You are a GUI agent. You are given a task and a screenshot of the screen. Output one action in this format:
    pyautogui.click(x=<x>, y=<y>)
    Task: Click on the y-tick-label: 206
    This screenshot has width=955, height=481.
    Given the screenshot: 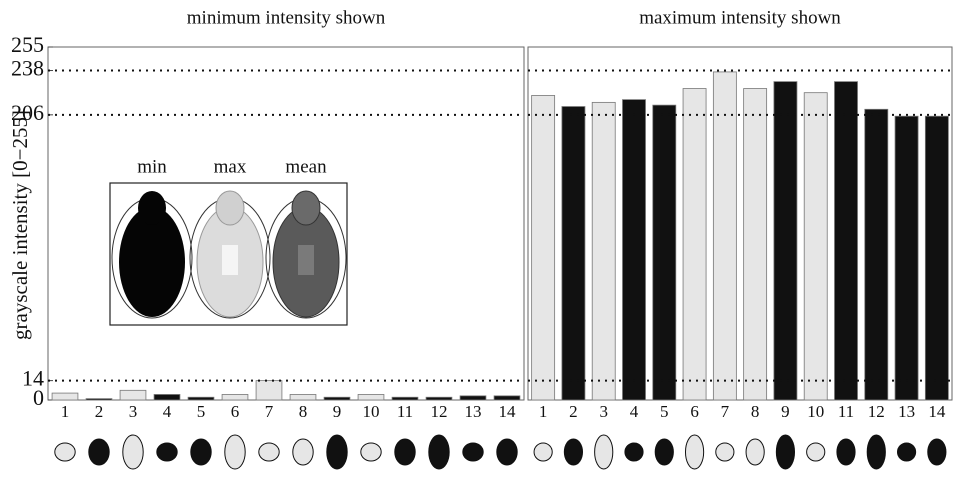 What is the action you would take?
    pyautogui.click(x=27, y=112)
    